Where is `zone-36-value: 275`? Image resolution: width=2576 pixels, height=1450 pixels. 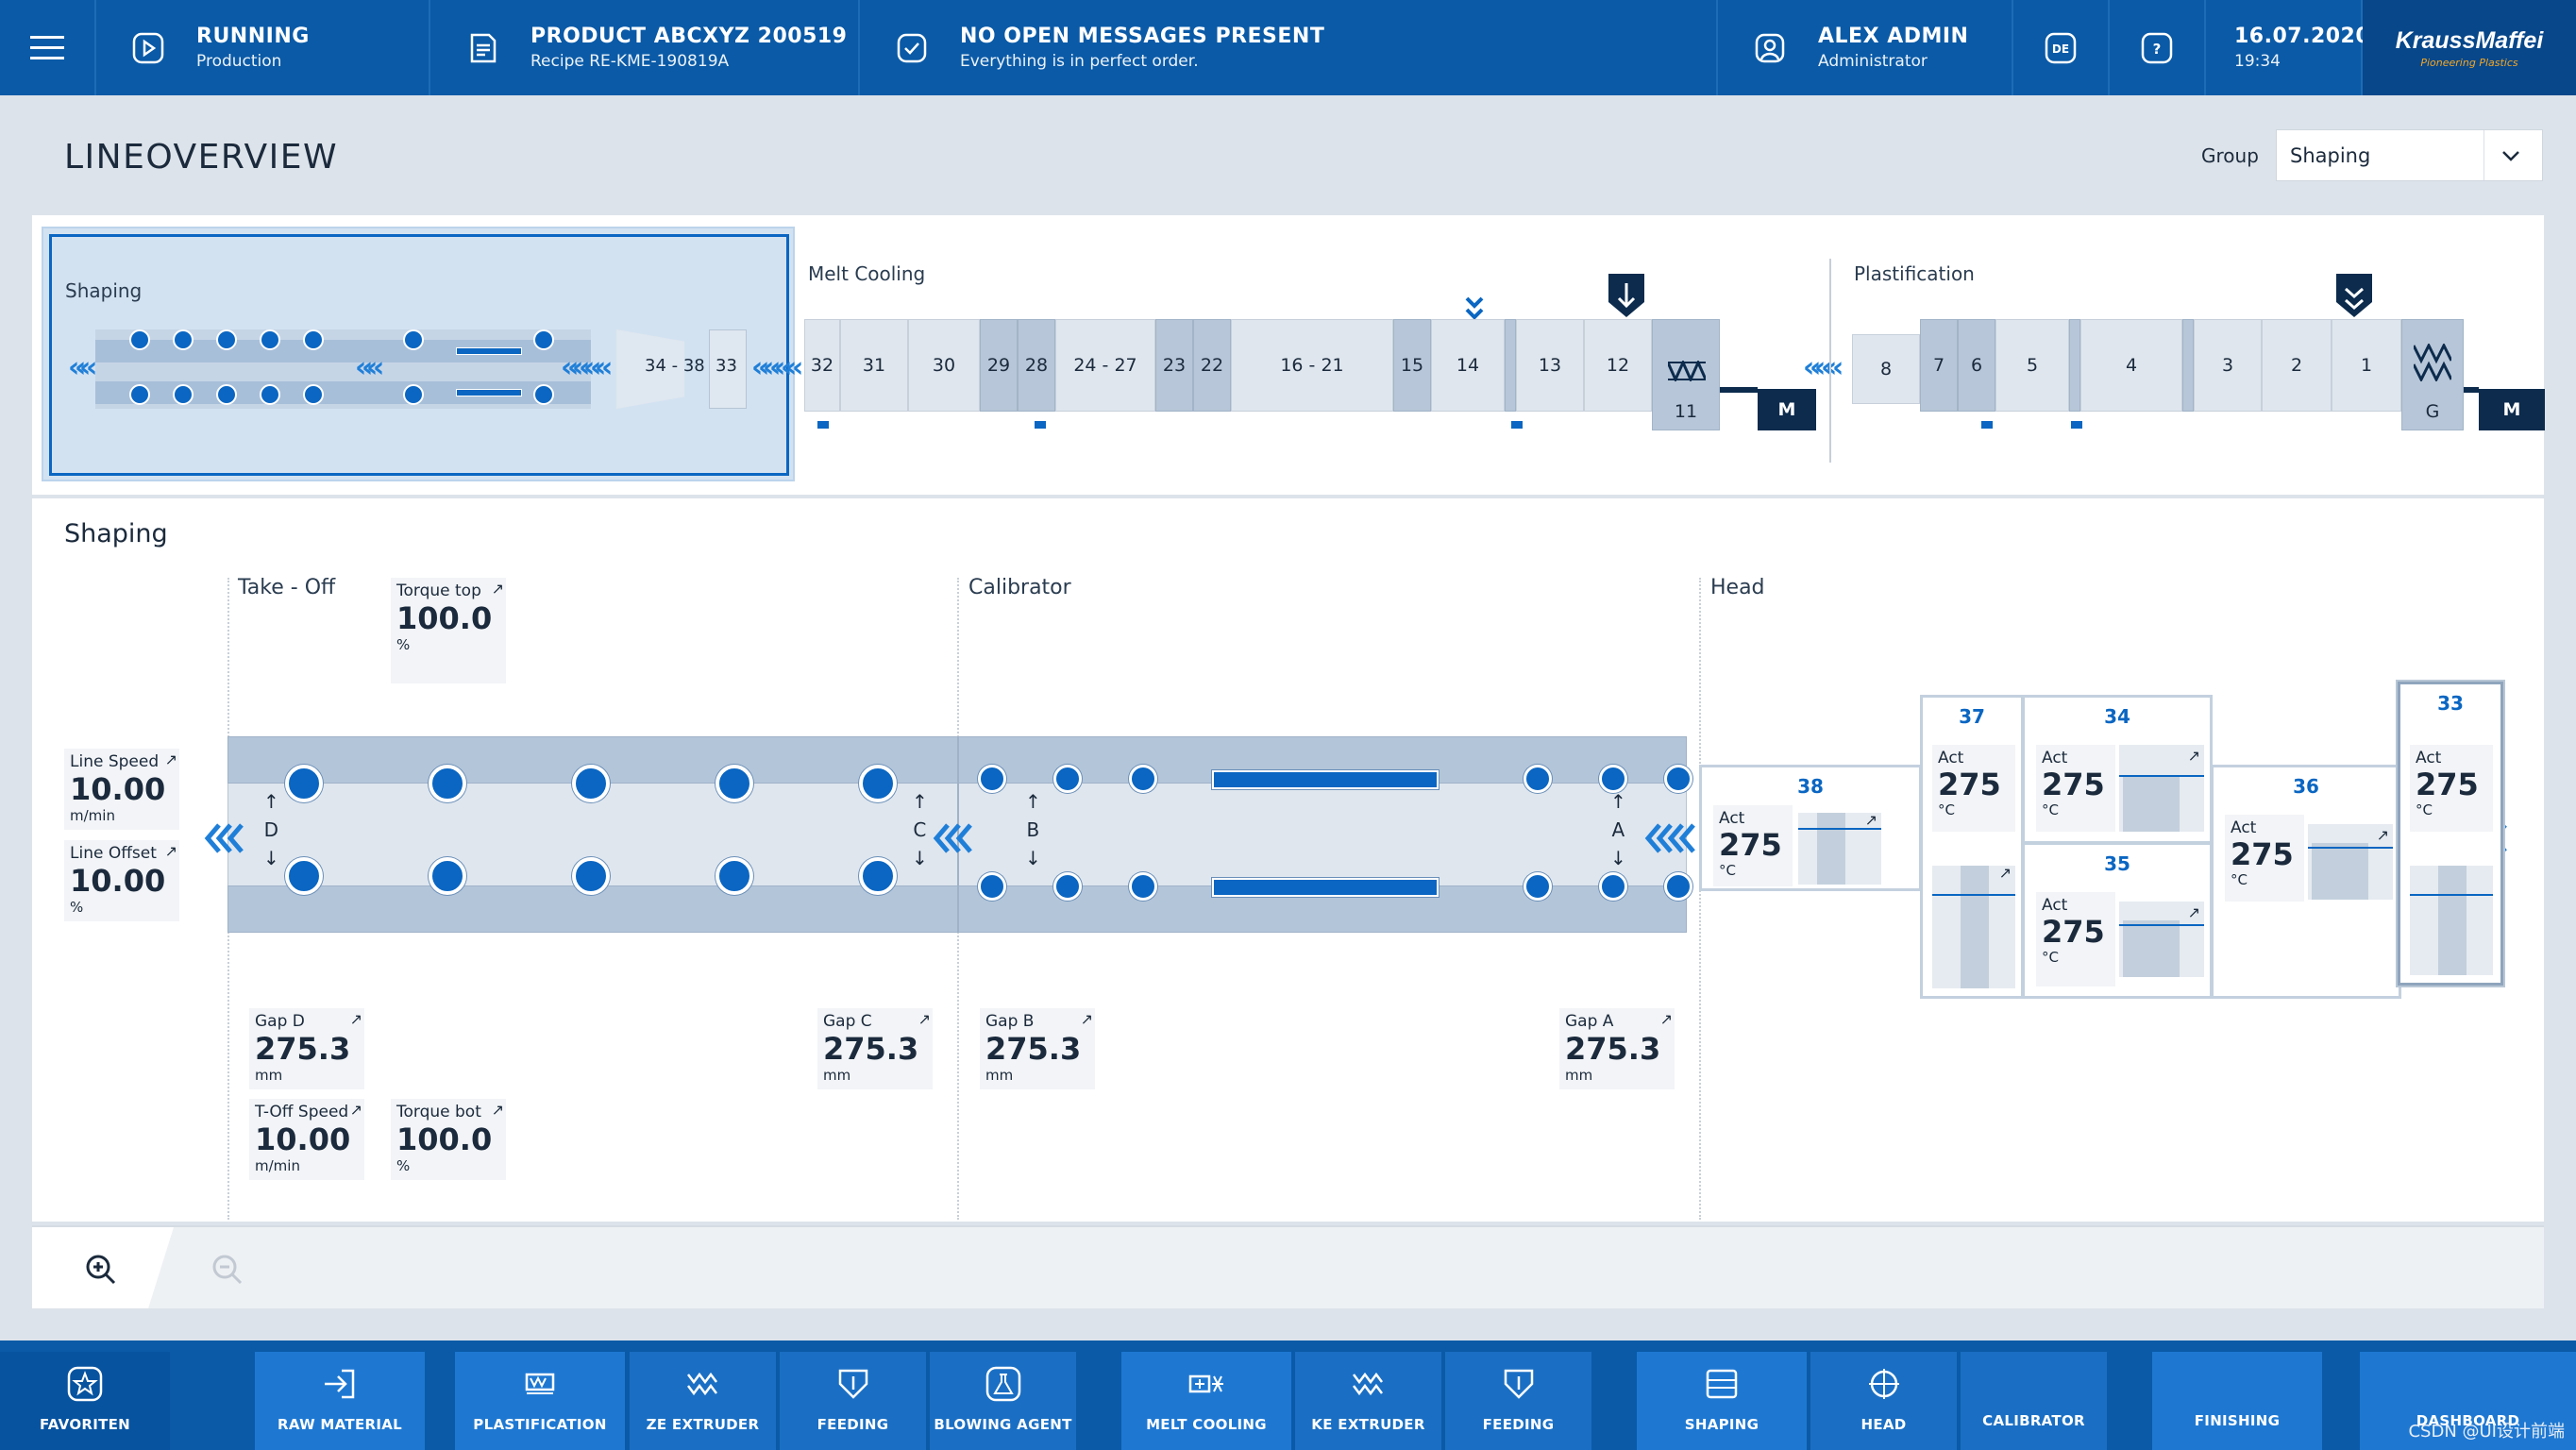
zone-36-value: 275 is located at coordinates (2262, 854).